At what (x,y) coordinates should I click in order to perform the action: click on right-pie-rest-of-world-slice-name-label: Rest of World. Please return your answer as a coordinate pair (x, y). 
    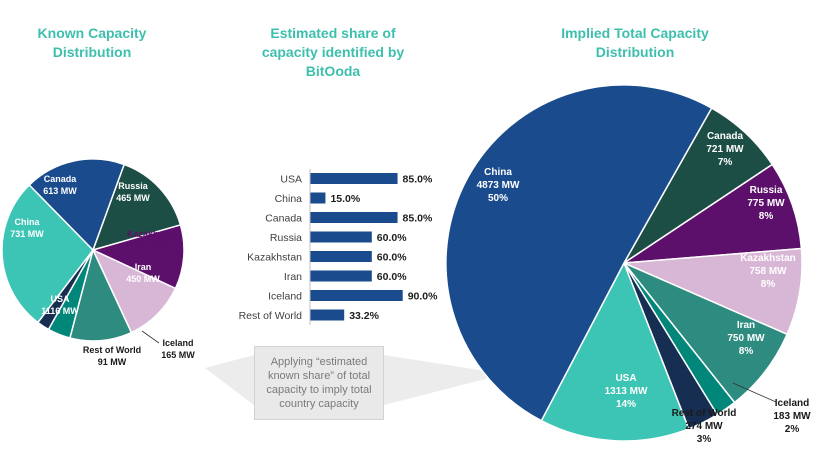
    Looking at the image, I should click on (704, 413).